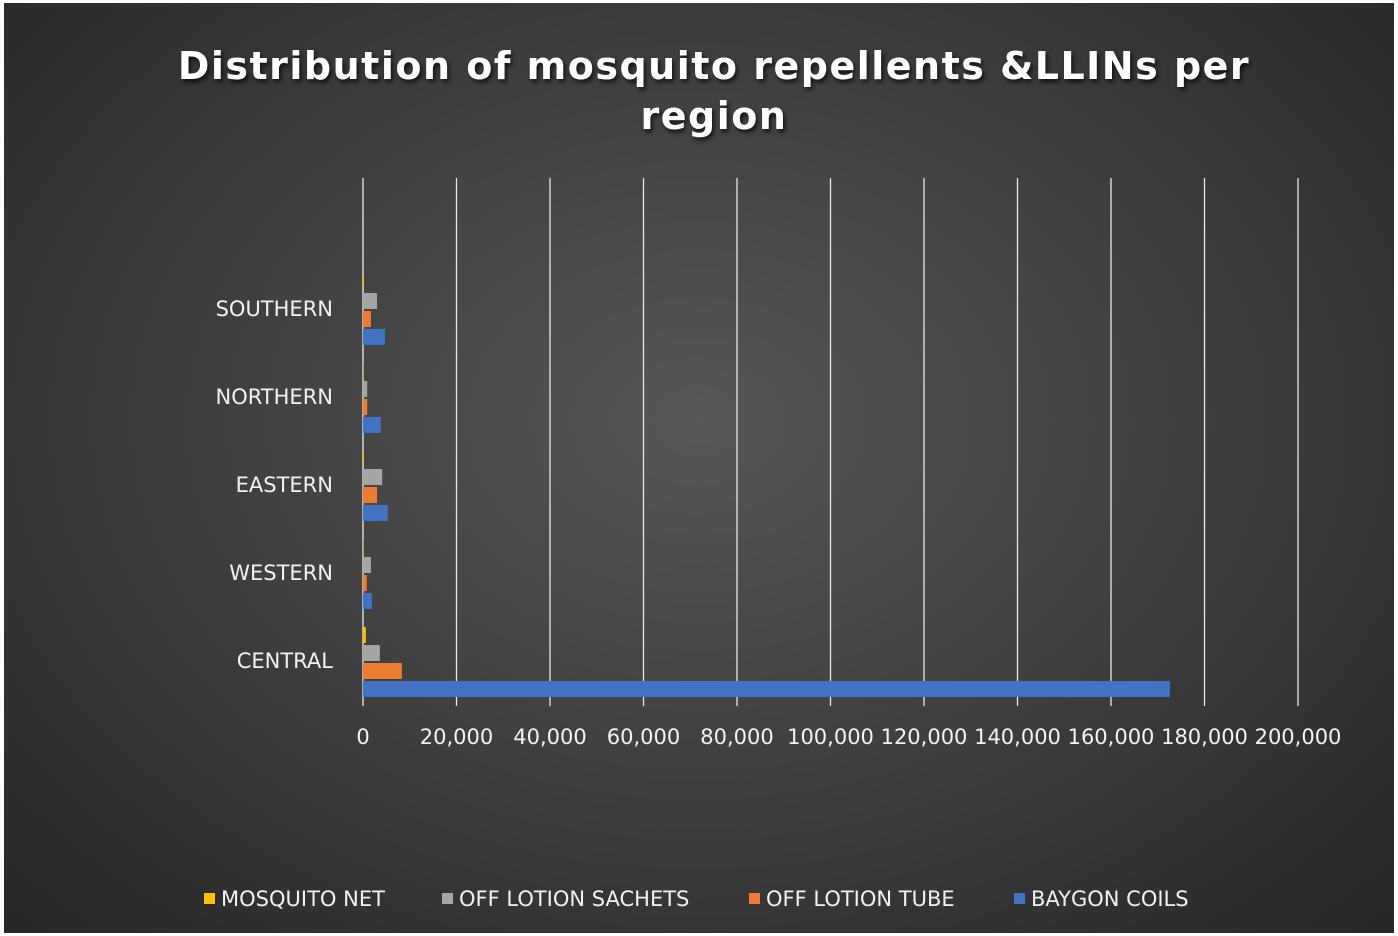 The height and width of the screenshot is (936, 1398). What do you see at coordinates (1204, 737) in the screenshot?
I see `x-tick-label: 180,000` at bounding box center [1204, 737].